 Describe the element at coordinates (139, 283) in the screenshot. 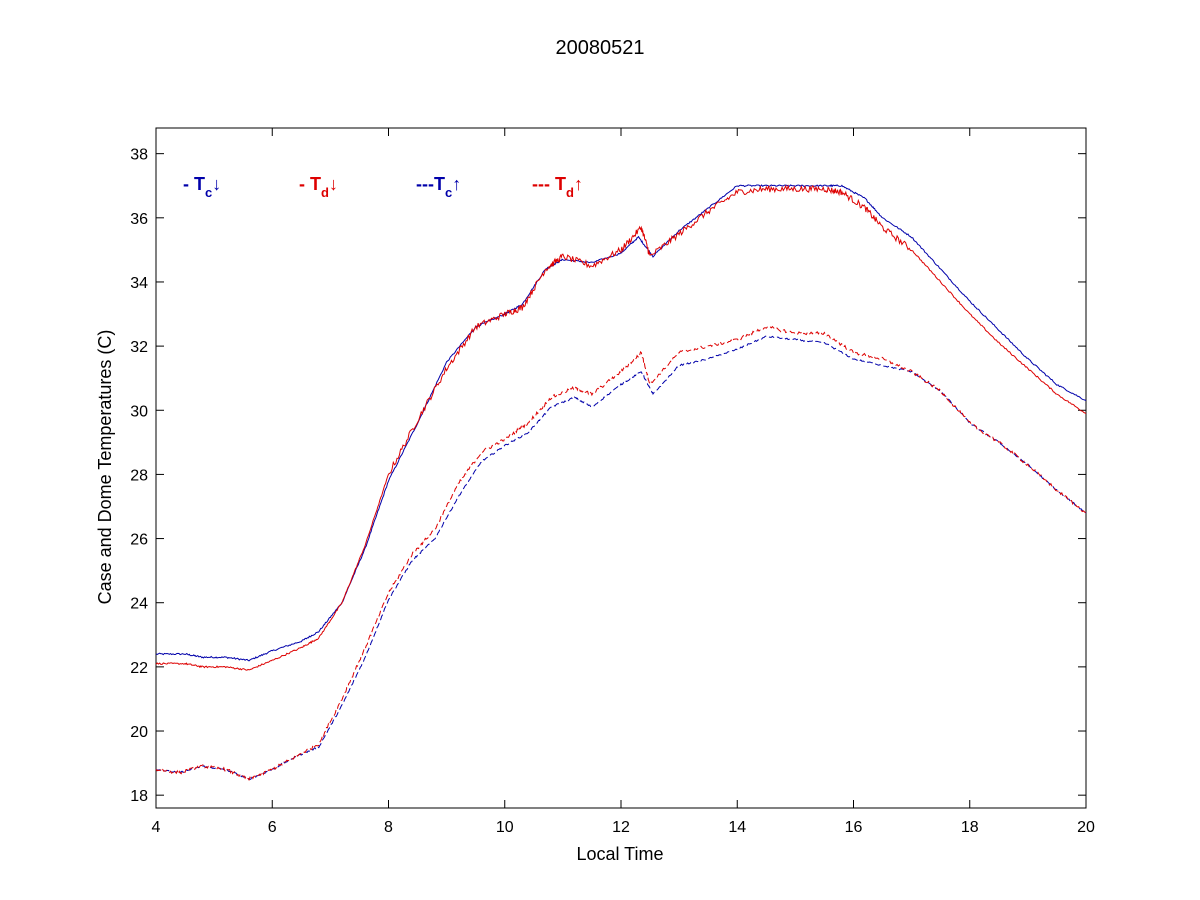

I see `y-tick-label: 34` at that location.